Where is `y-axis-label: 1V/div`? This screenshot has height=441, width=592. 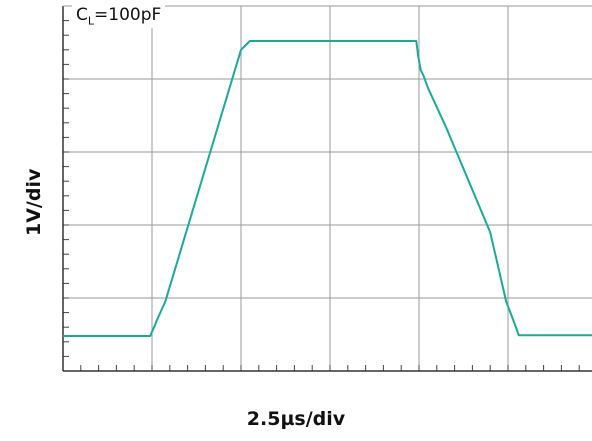 y-axis-label: 1V/div is located at coordinates (34, 202).